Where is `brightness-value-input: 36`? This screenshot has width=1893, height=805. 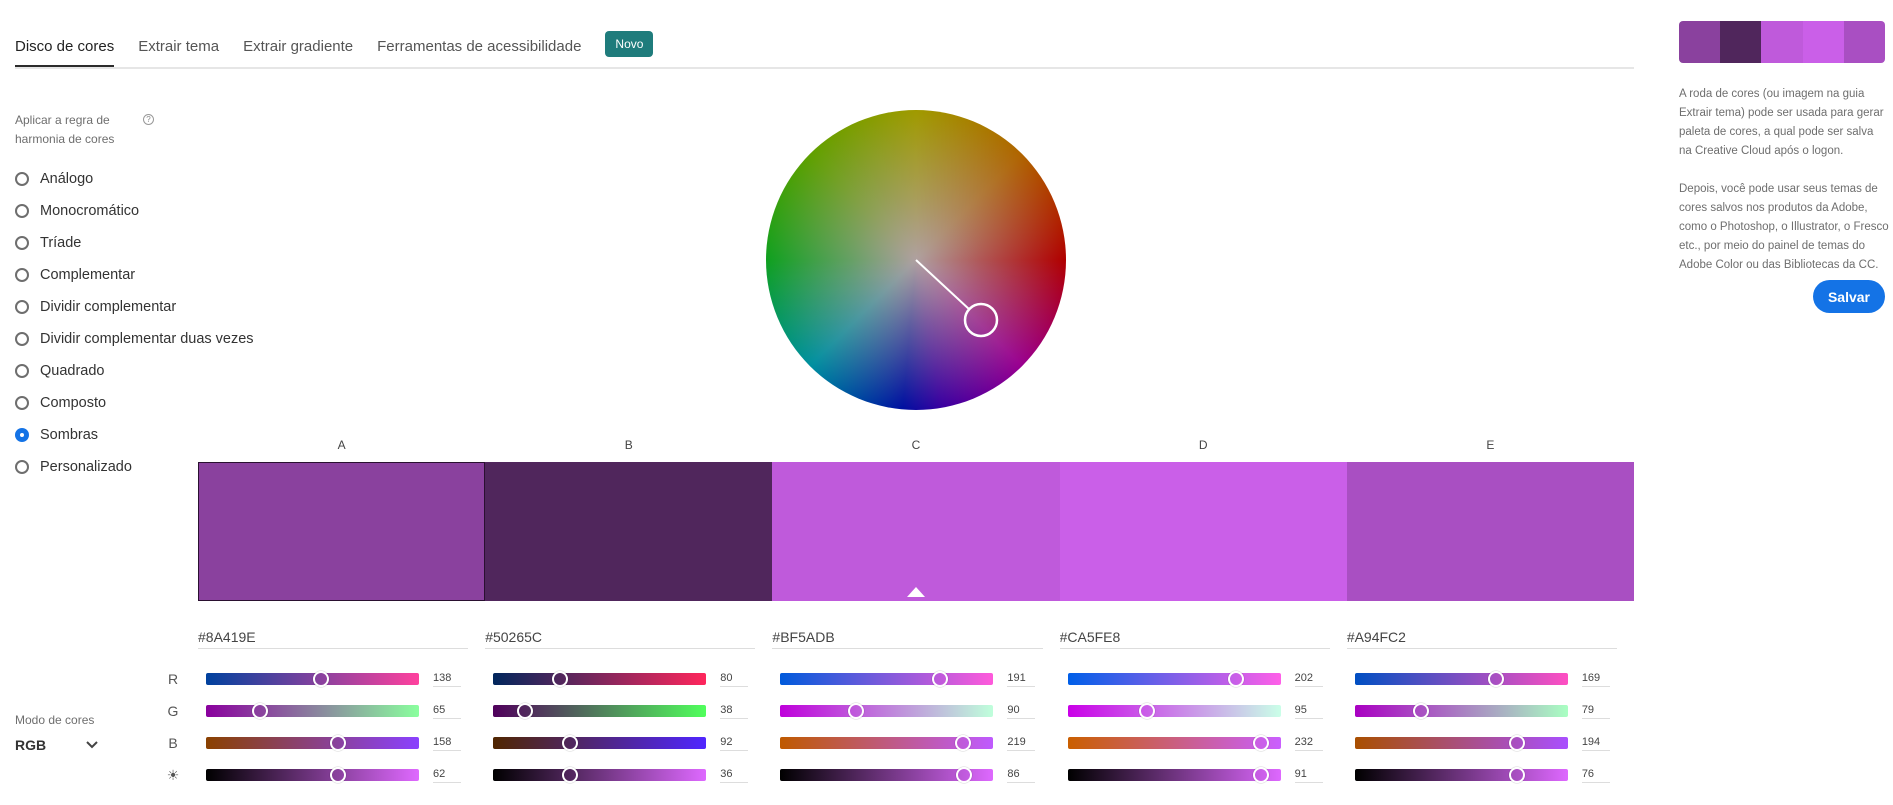 brightness-value-input: 36 is located at coordinates (734, 775).